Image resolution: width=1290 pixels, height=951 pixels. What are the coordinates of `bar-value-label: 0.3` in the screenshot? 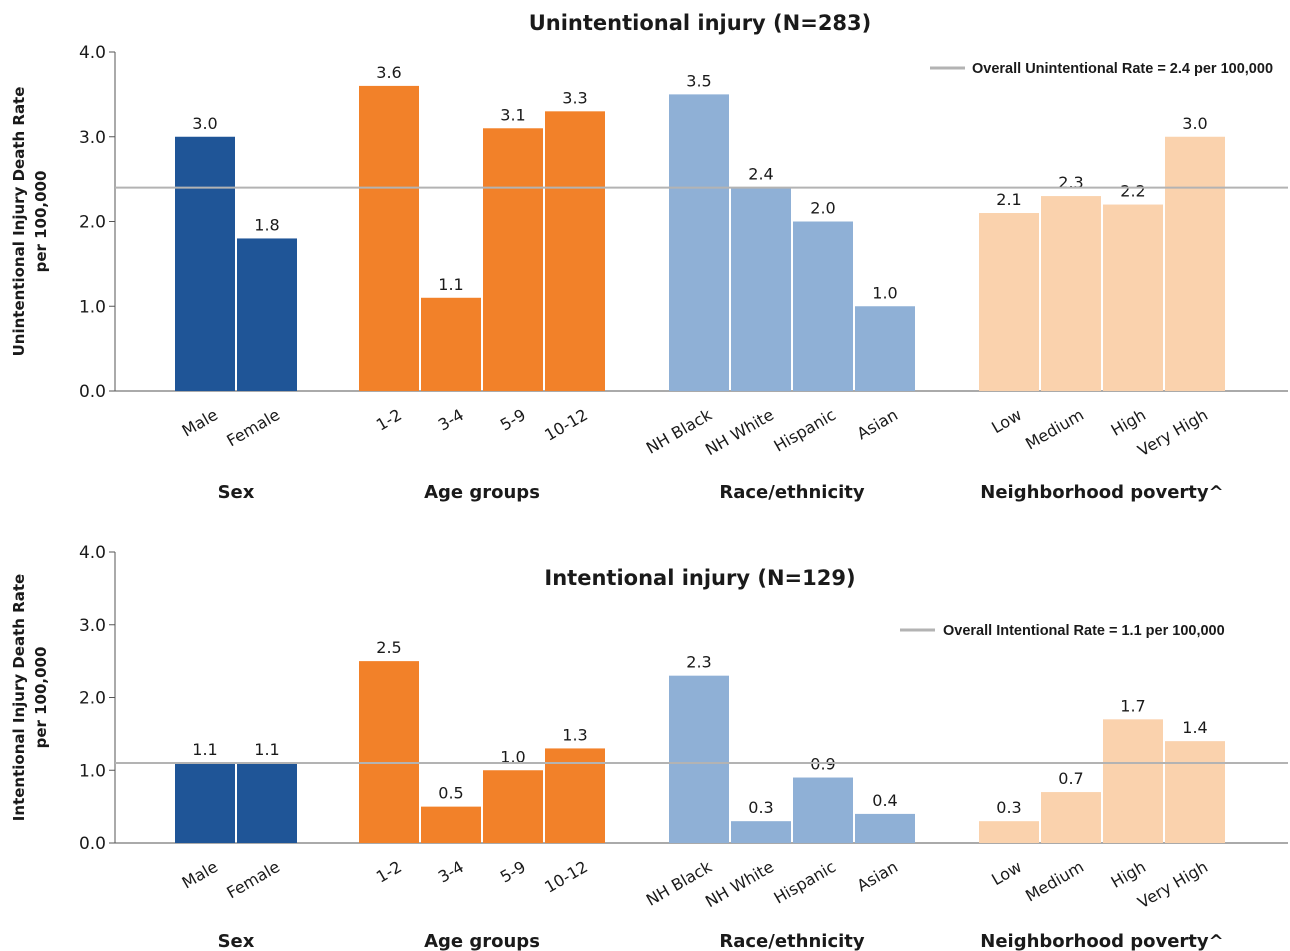 It's located at (760, 807).